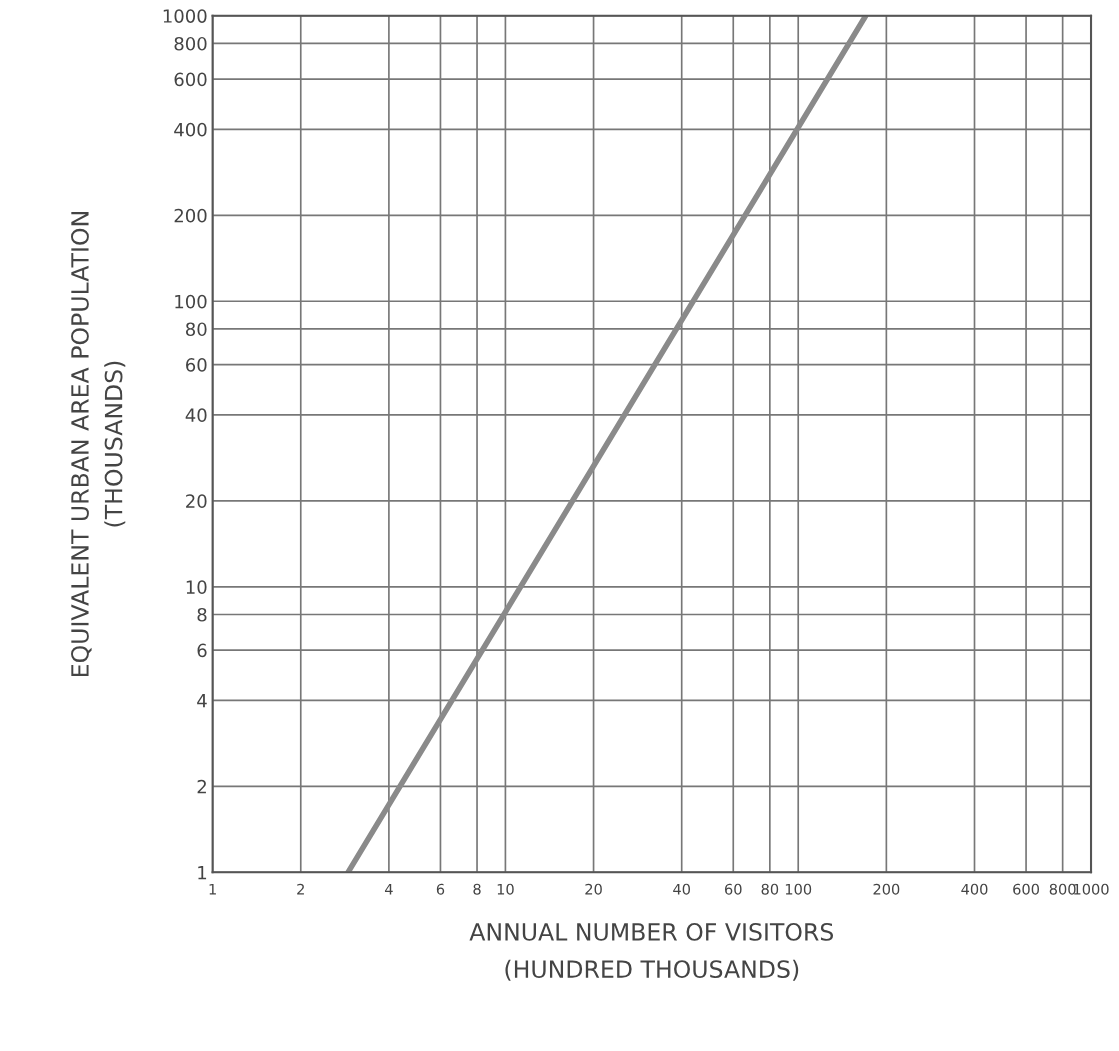 The width and height of the screenshot is (1119, 1051). What do you see at coordinates (477, 889) in the screenshot?
I see `x-tick-label: 8` at bounding box center [477, 889].